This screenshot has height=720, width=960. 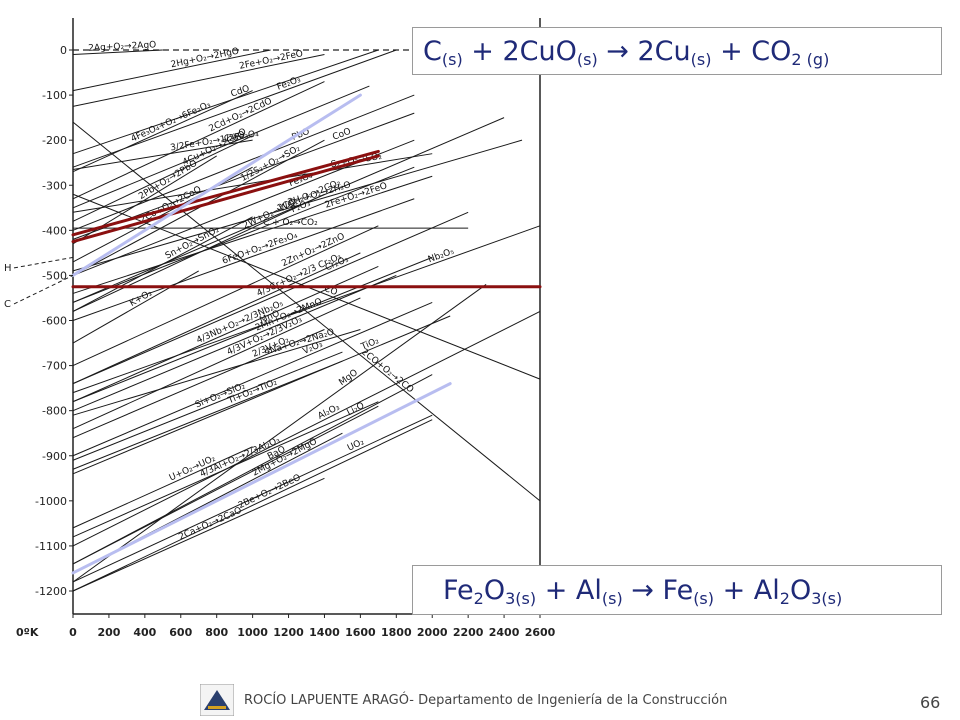 I want to click on c-dash, so click(x=43, y=289).